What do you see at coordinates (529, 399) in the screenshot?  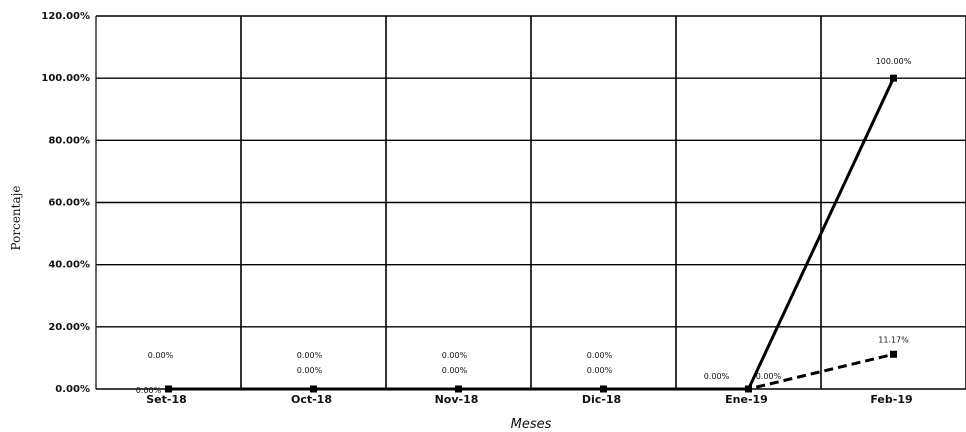 I see `x-axis-ticks: Set-18 Oct-18 Nov-18 Dic-18 Ene-19 Feb-19` at bounding box center [529, 399].